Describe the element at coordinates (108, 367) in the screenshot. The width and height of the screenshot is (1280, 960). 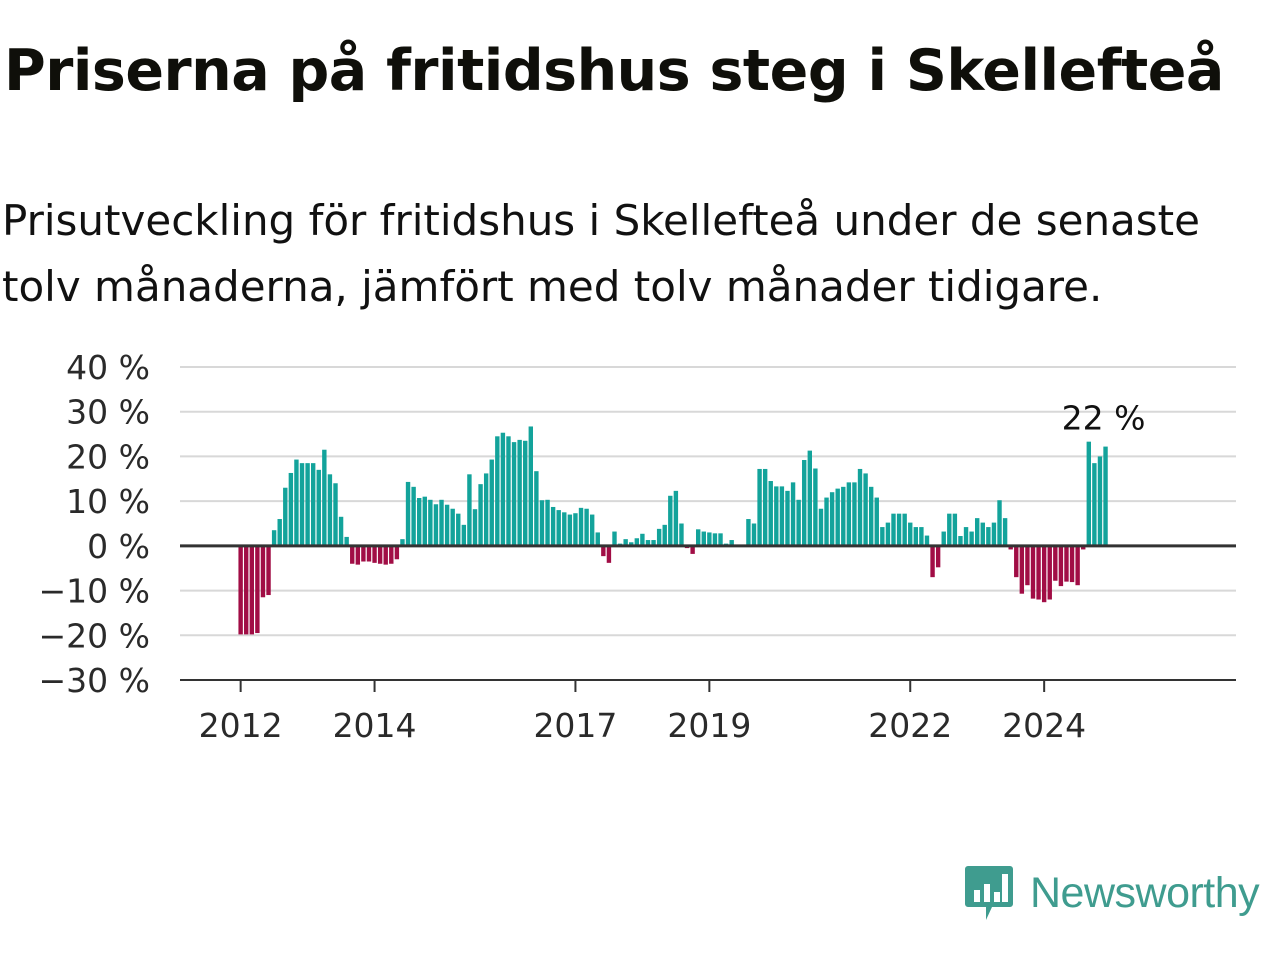
I see `y-tick-label: 40 %` at that location.